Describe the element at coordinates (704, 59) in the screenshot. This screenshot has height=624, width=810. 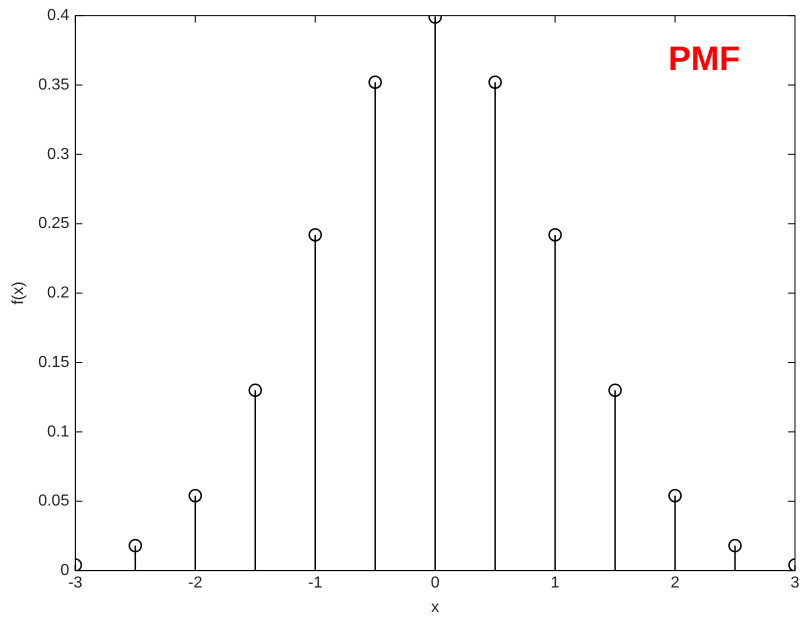
I see `annotation: PMF` at that location.